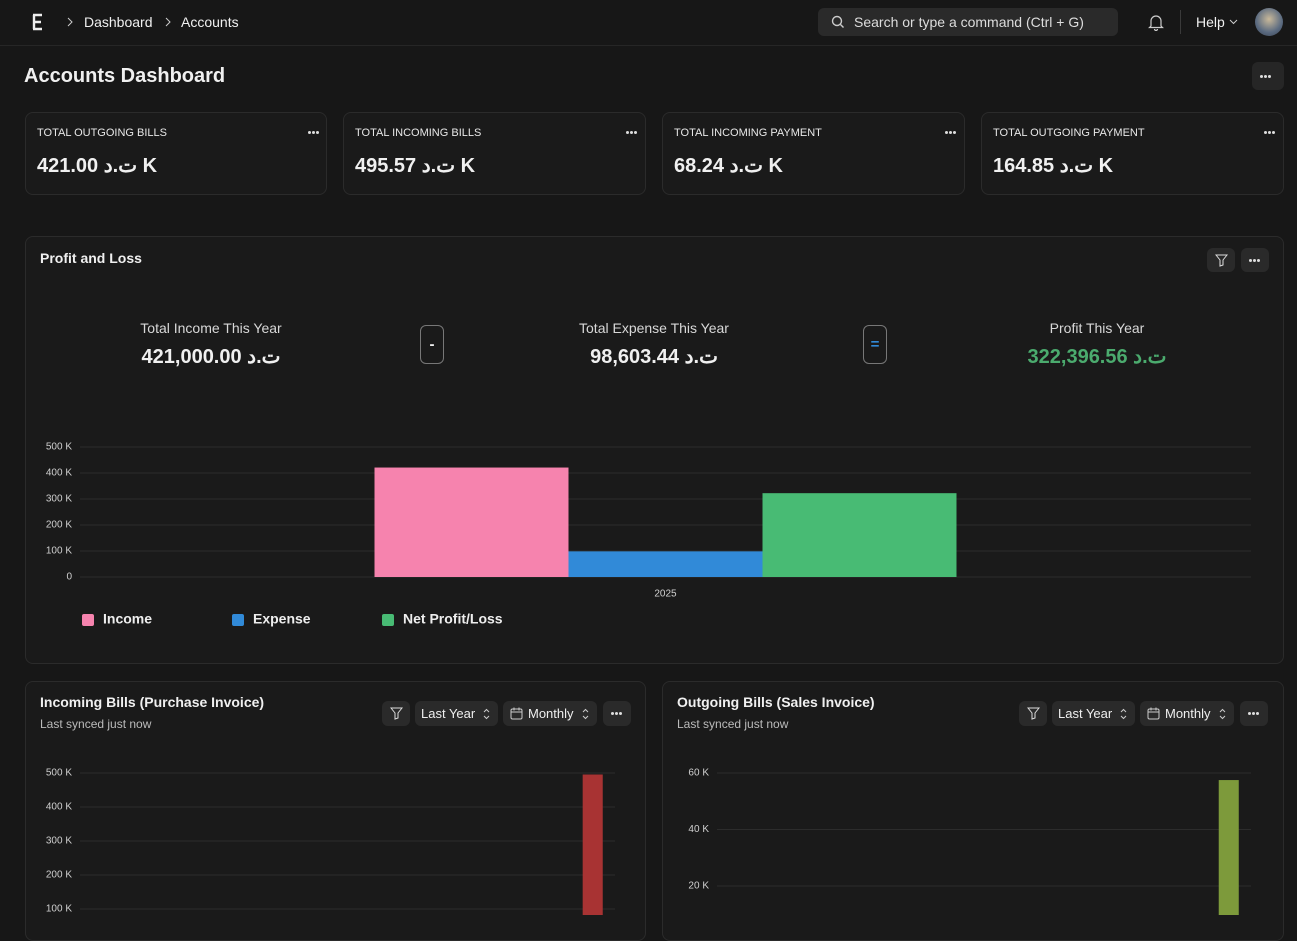  Describe the element at coordinates (1097, 328) in the screenshot. I see `summary-label: Profit This Year` at that location.